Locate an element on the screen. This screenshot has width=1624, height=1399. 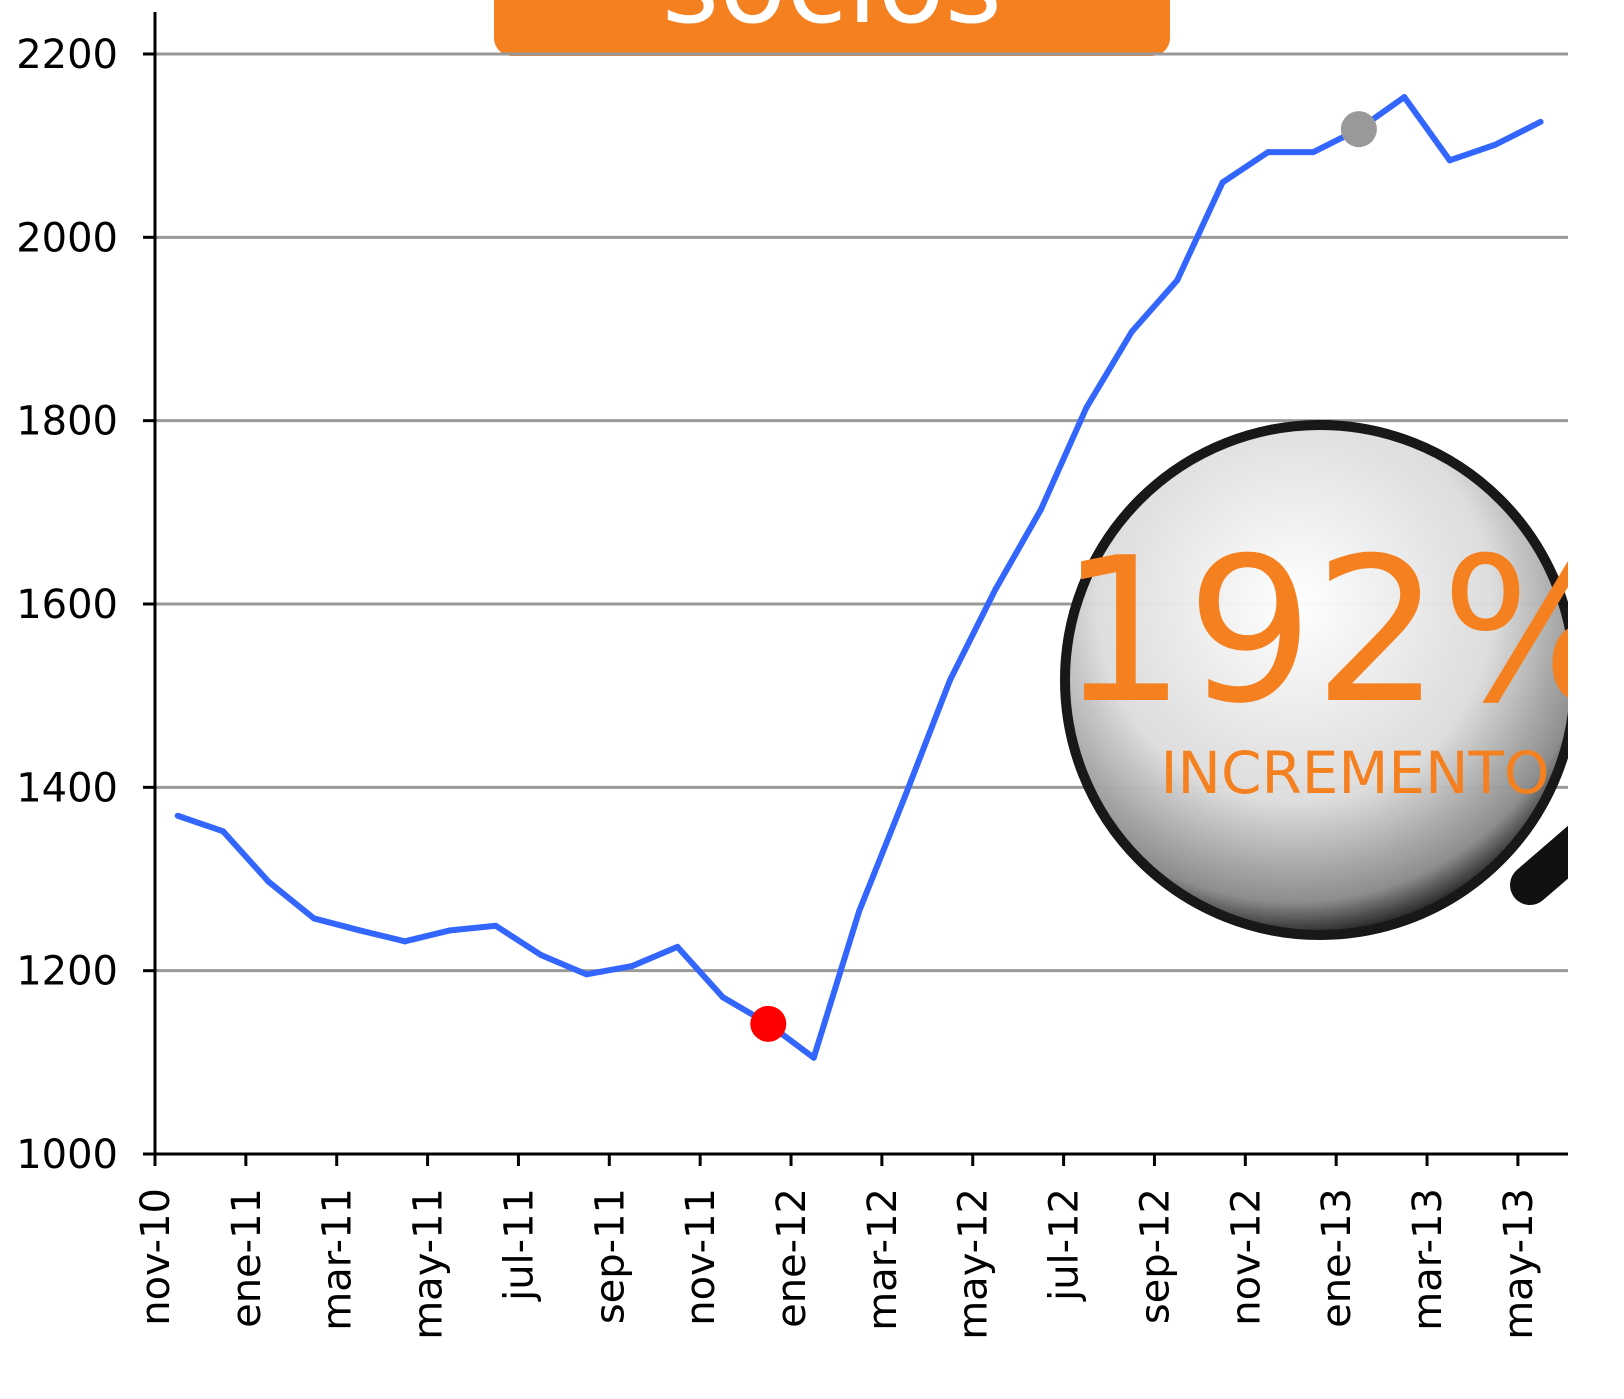
y-tick-label: 1800 is located at coordinates (67, 422).